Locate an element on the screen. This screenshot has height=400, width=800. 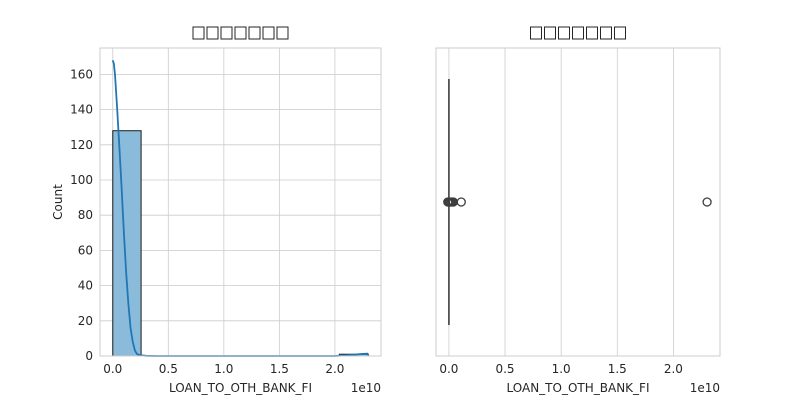
y-tick-label: 20 is located at coordinates (85, 321).